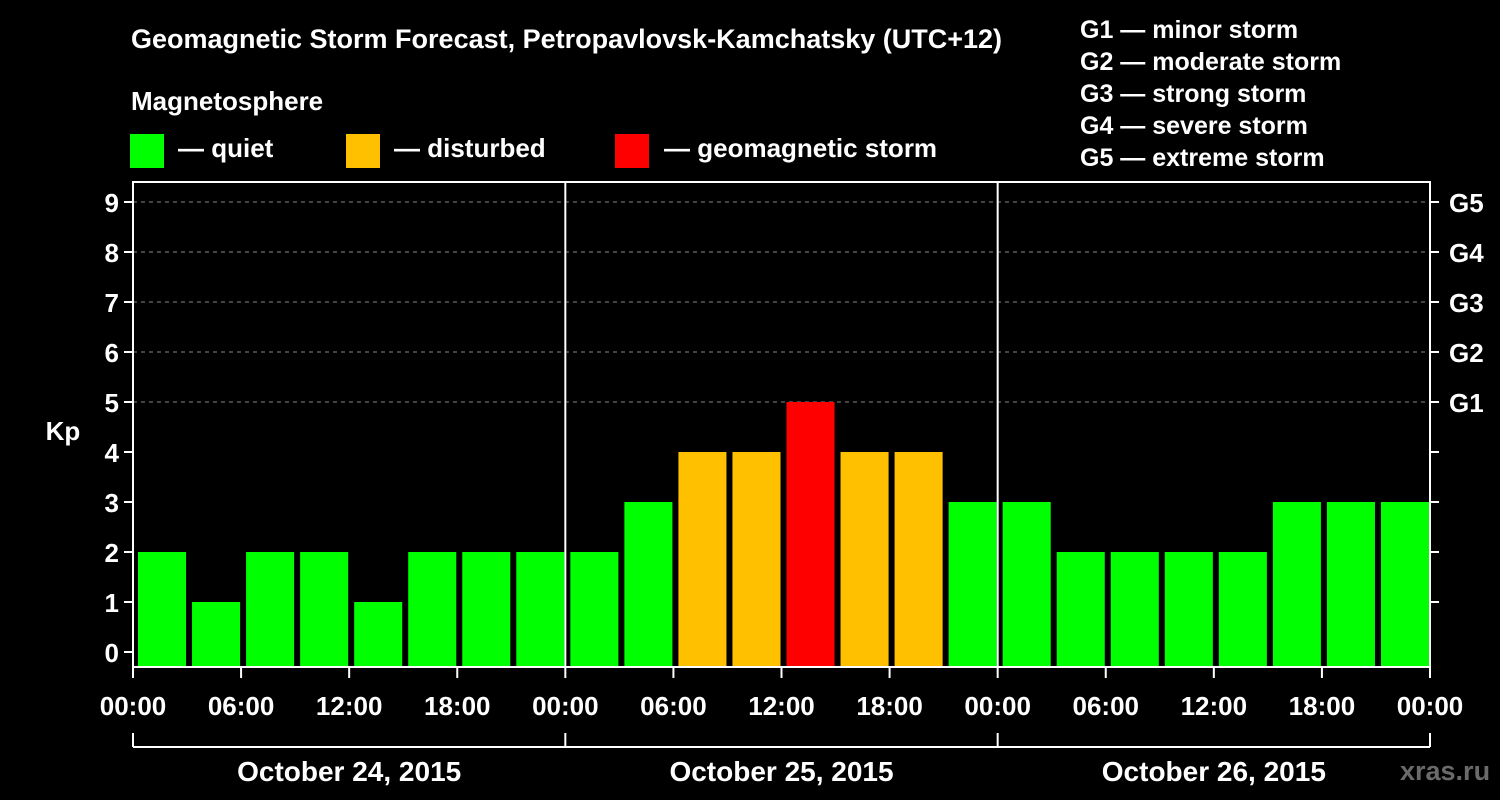 This screenshot has width=1500, height=800. Describe the element at coordinates (1466, 253) in the screenshot. I see `g-level-label: G4` at that location.